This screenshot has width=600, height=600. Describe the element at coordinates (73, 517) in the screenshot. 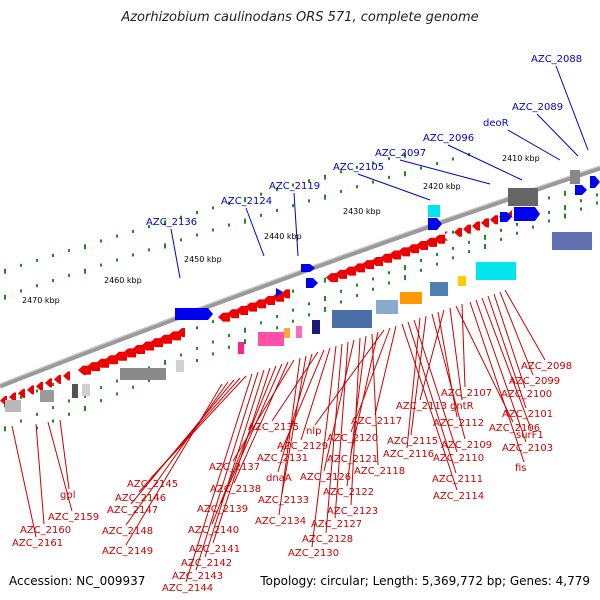

I see `lower-gene-label: AZC_2159` at that location.